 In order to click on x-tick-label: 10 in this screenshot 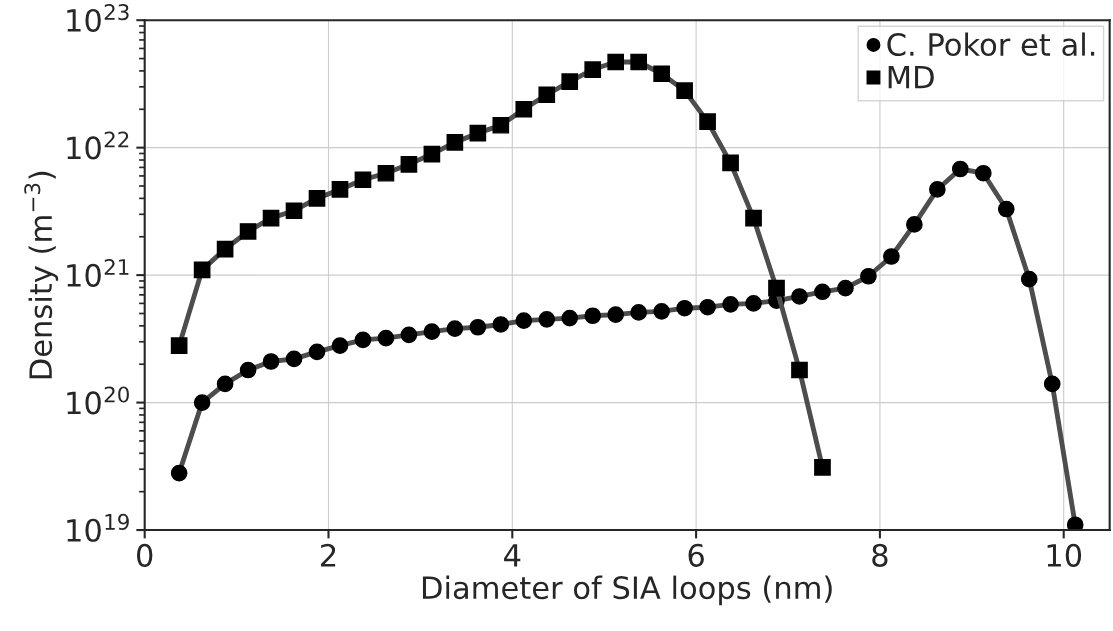, I will do `click(1064, 555)`.